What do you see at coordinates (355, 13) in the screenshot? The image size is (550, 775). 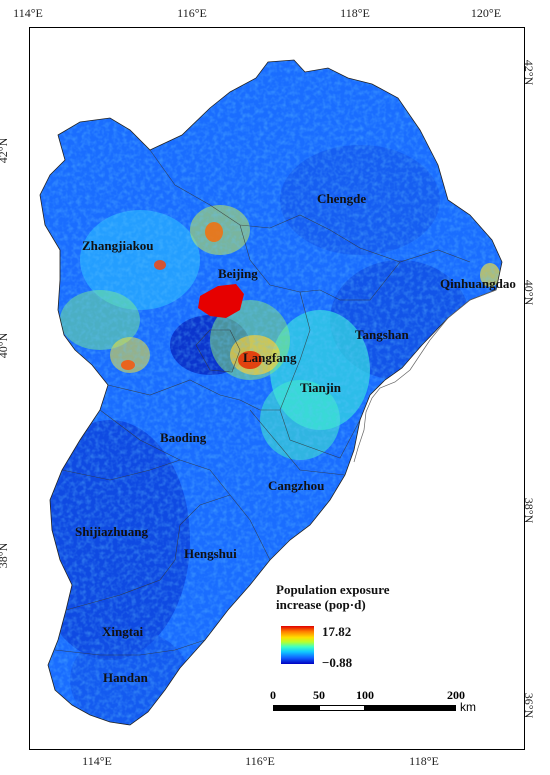 I see `tick-top-118: 118°E` at bounding box center [355, 13].